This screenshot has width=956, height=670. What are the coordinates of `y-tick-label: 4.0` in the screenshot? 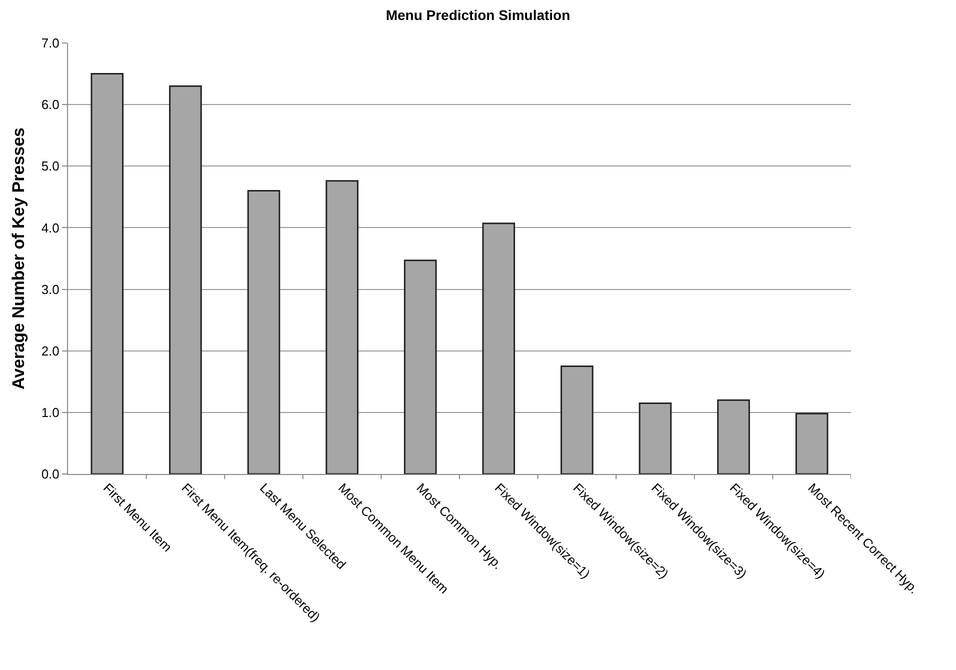 It's located at (50, 228).